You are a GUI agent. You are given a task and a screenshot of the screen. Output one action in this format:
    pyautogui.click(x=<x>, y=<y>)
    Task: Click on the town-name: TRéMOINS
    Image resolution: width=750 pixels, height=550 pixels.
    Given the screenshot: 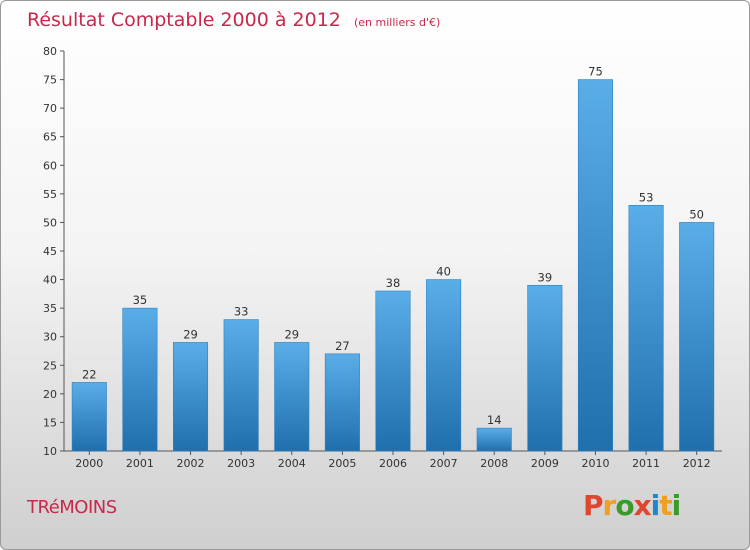 What is the action you would take?
    pyautogui.click(x=72, y=507)
    